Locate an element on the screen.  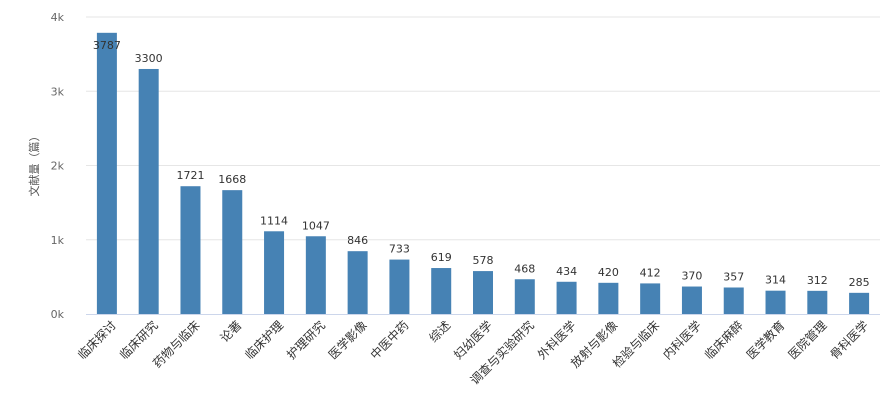
x-tick-label: 医学影像 is located at coordinates (347, 340).